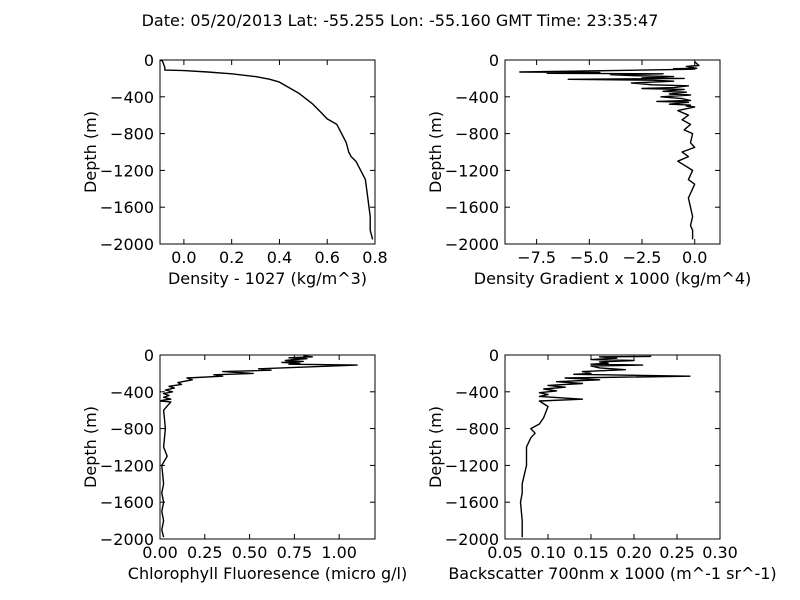 Image resolution: width=800 pixels, height=600 pixels. What do you see at coordinates (132, 134) in the screenshot?
I see `panel-1-ytick-label: −800` at bounding box center [132, 134].